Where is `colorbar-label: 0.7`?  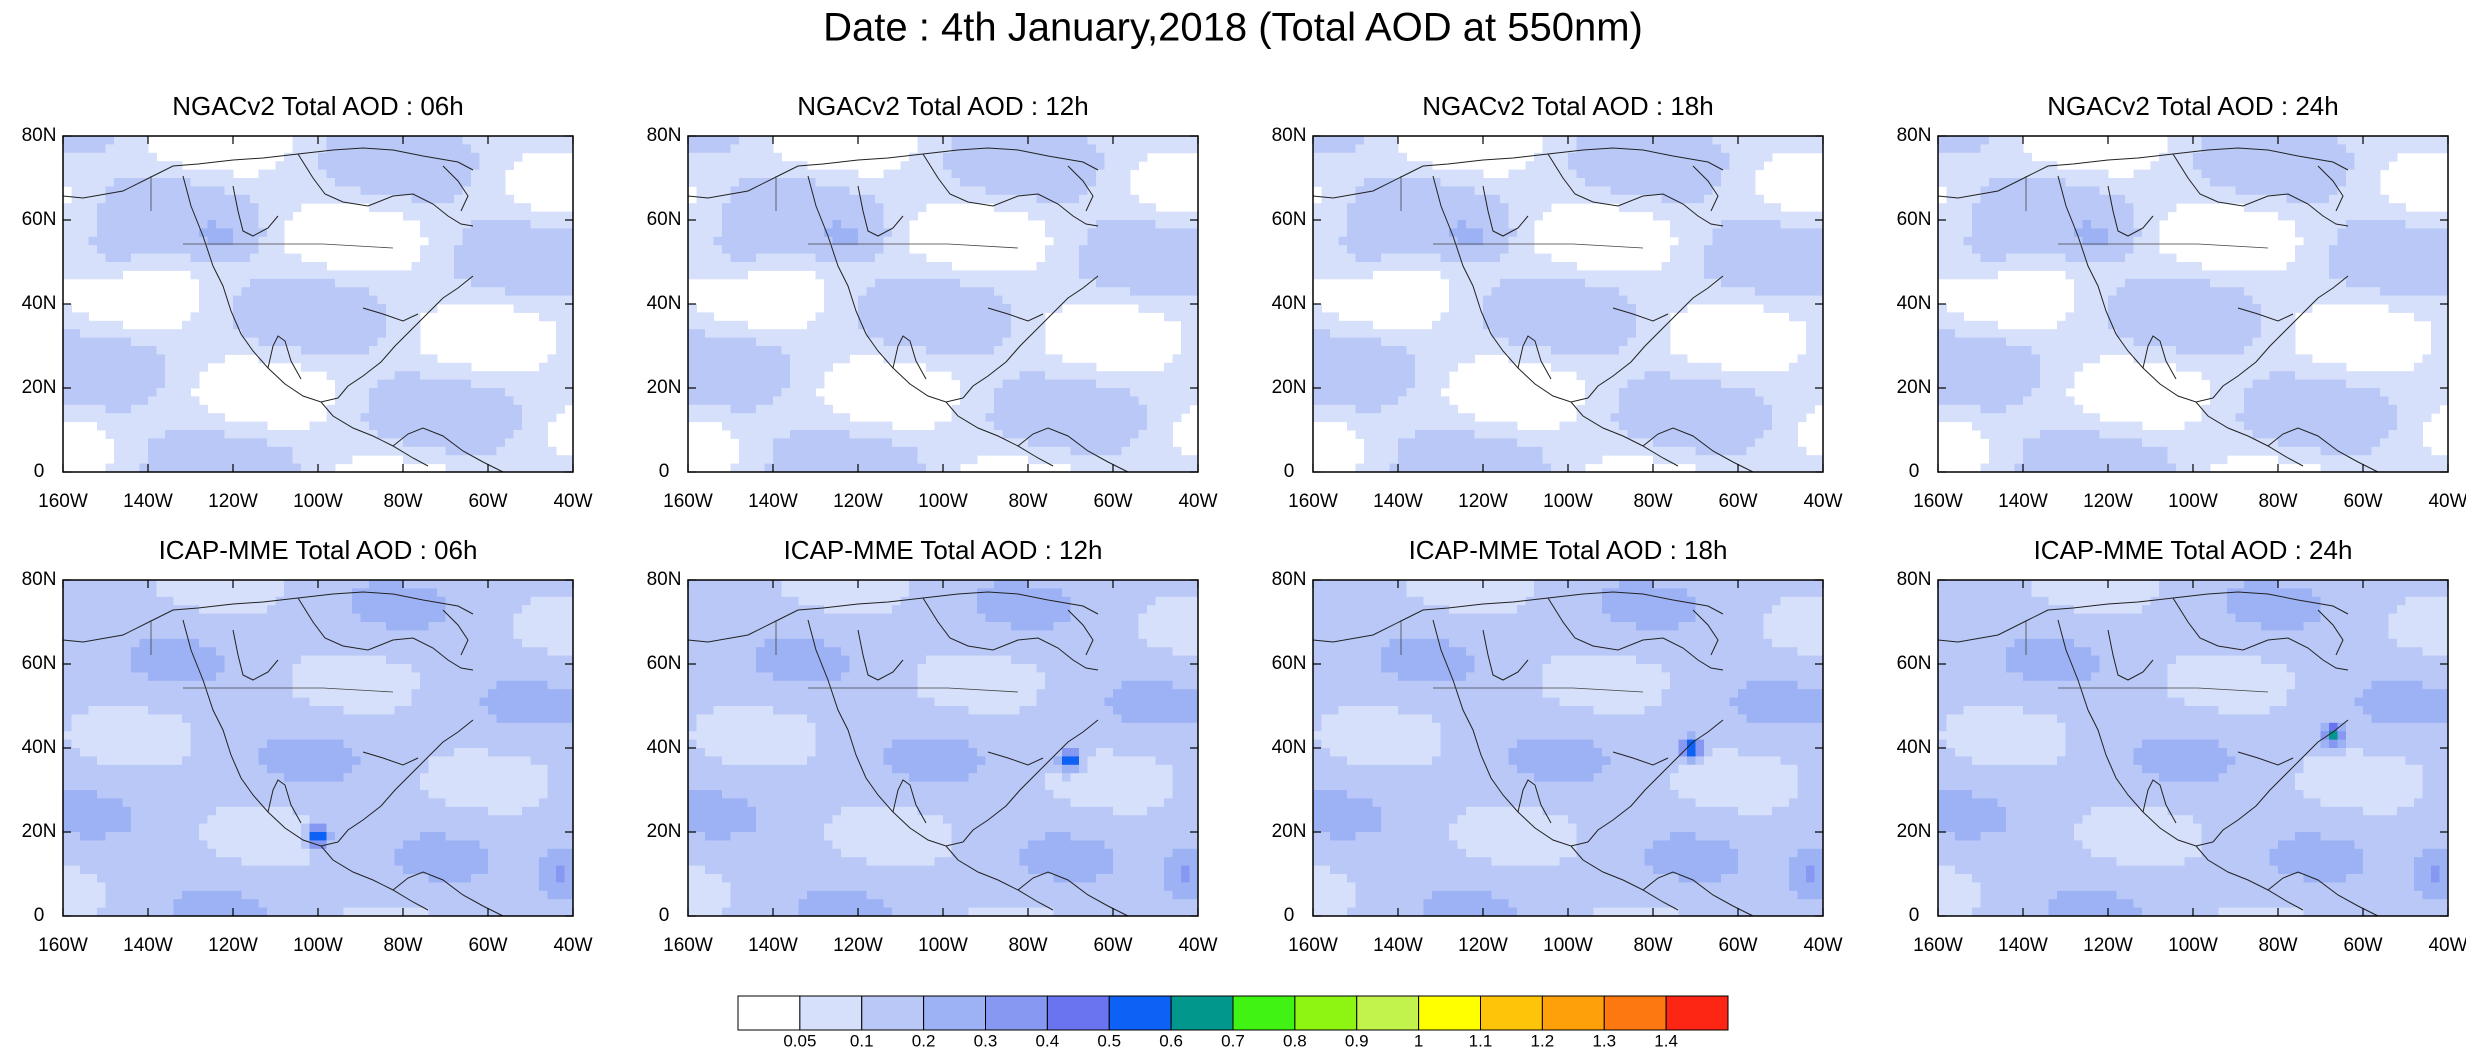 colorbar-label: 0.7 is located at coordinates (1233, 1040).